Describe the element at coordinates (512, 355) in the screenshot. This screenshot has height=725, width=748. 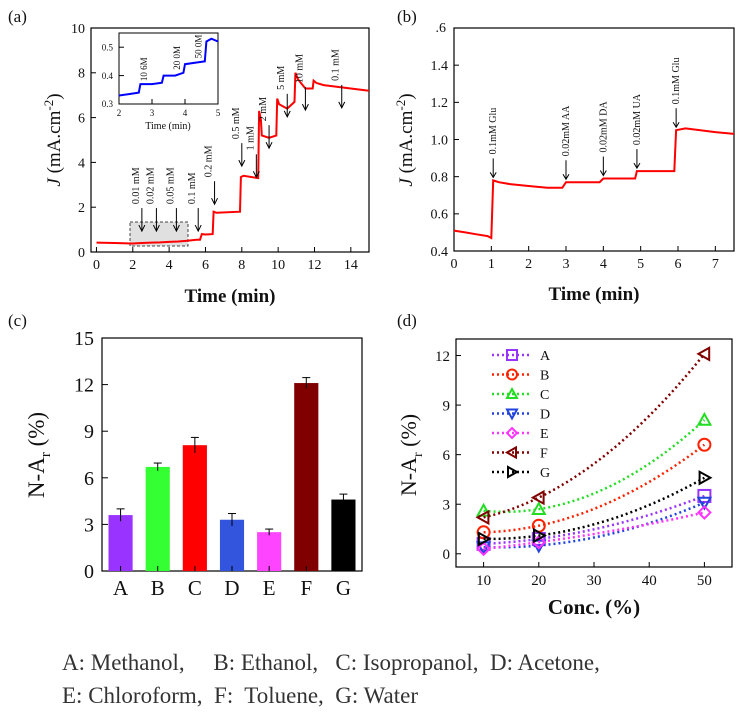
I see `legend-marker-A` at that location.